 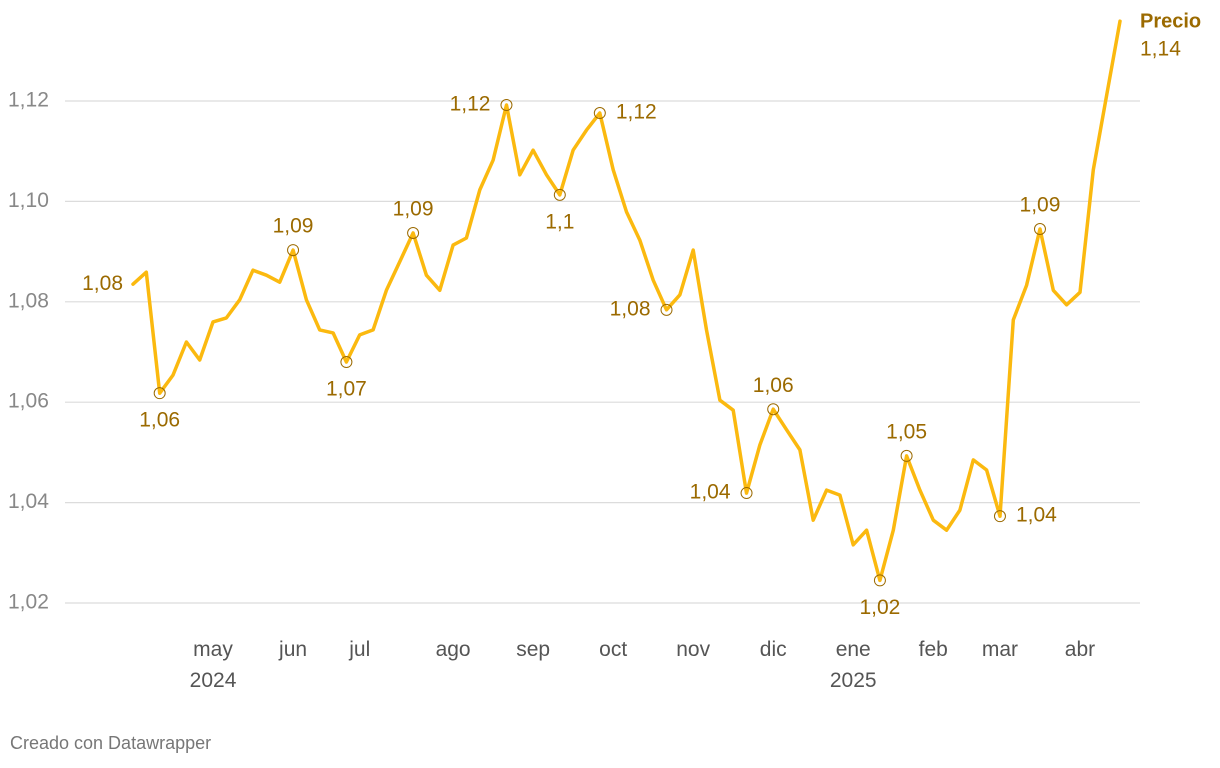 I want to click on x-tick-label: mar, so click(x=1000, y=649).